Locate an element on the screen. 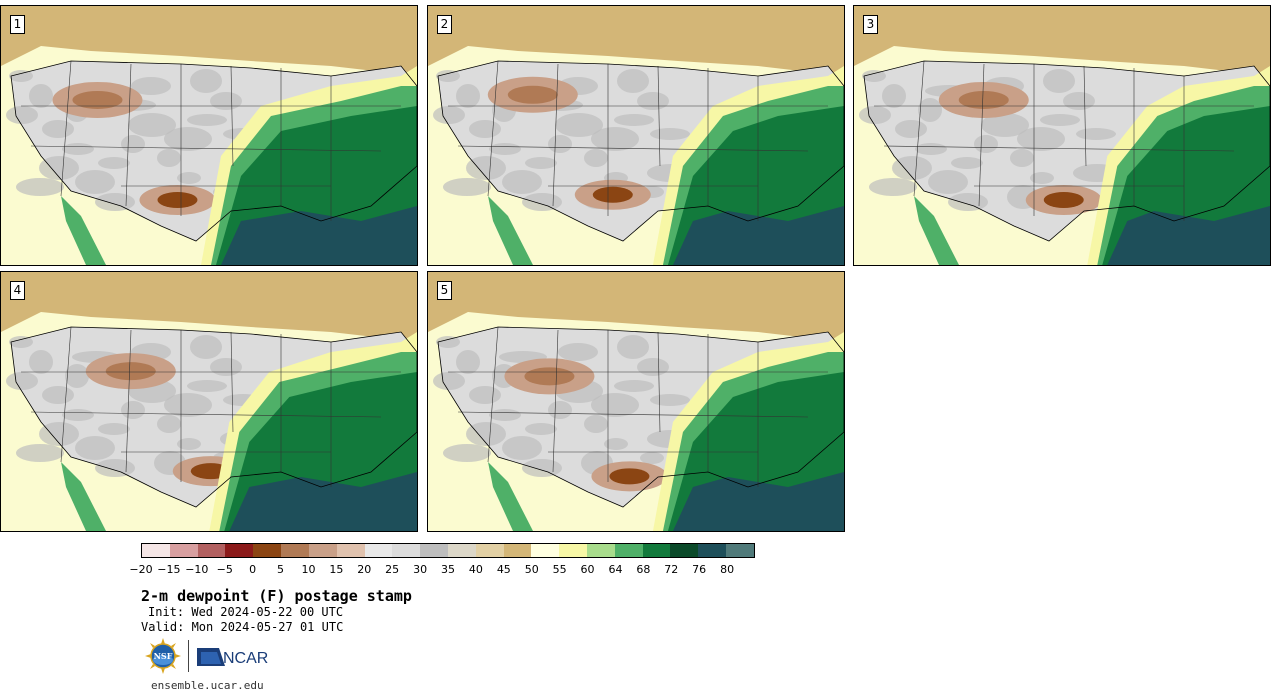 The image size is (1280, 696). site-url: ensemble.ucar.edu is located at coordinates (207, 685).